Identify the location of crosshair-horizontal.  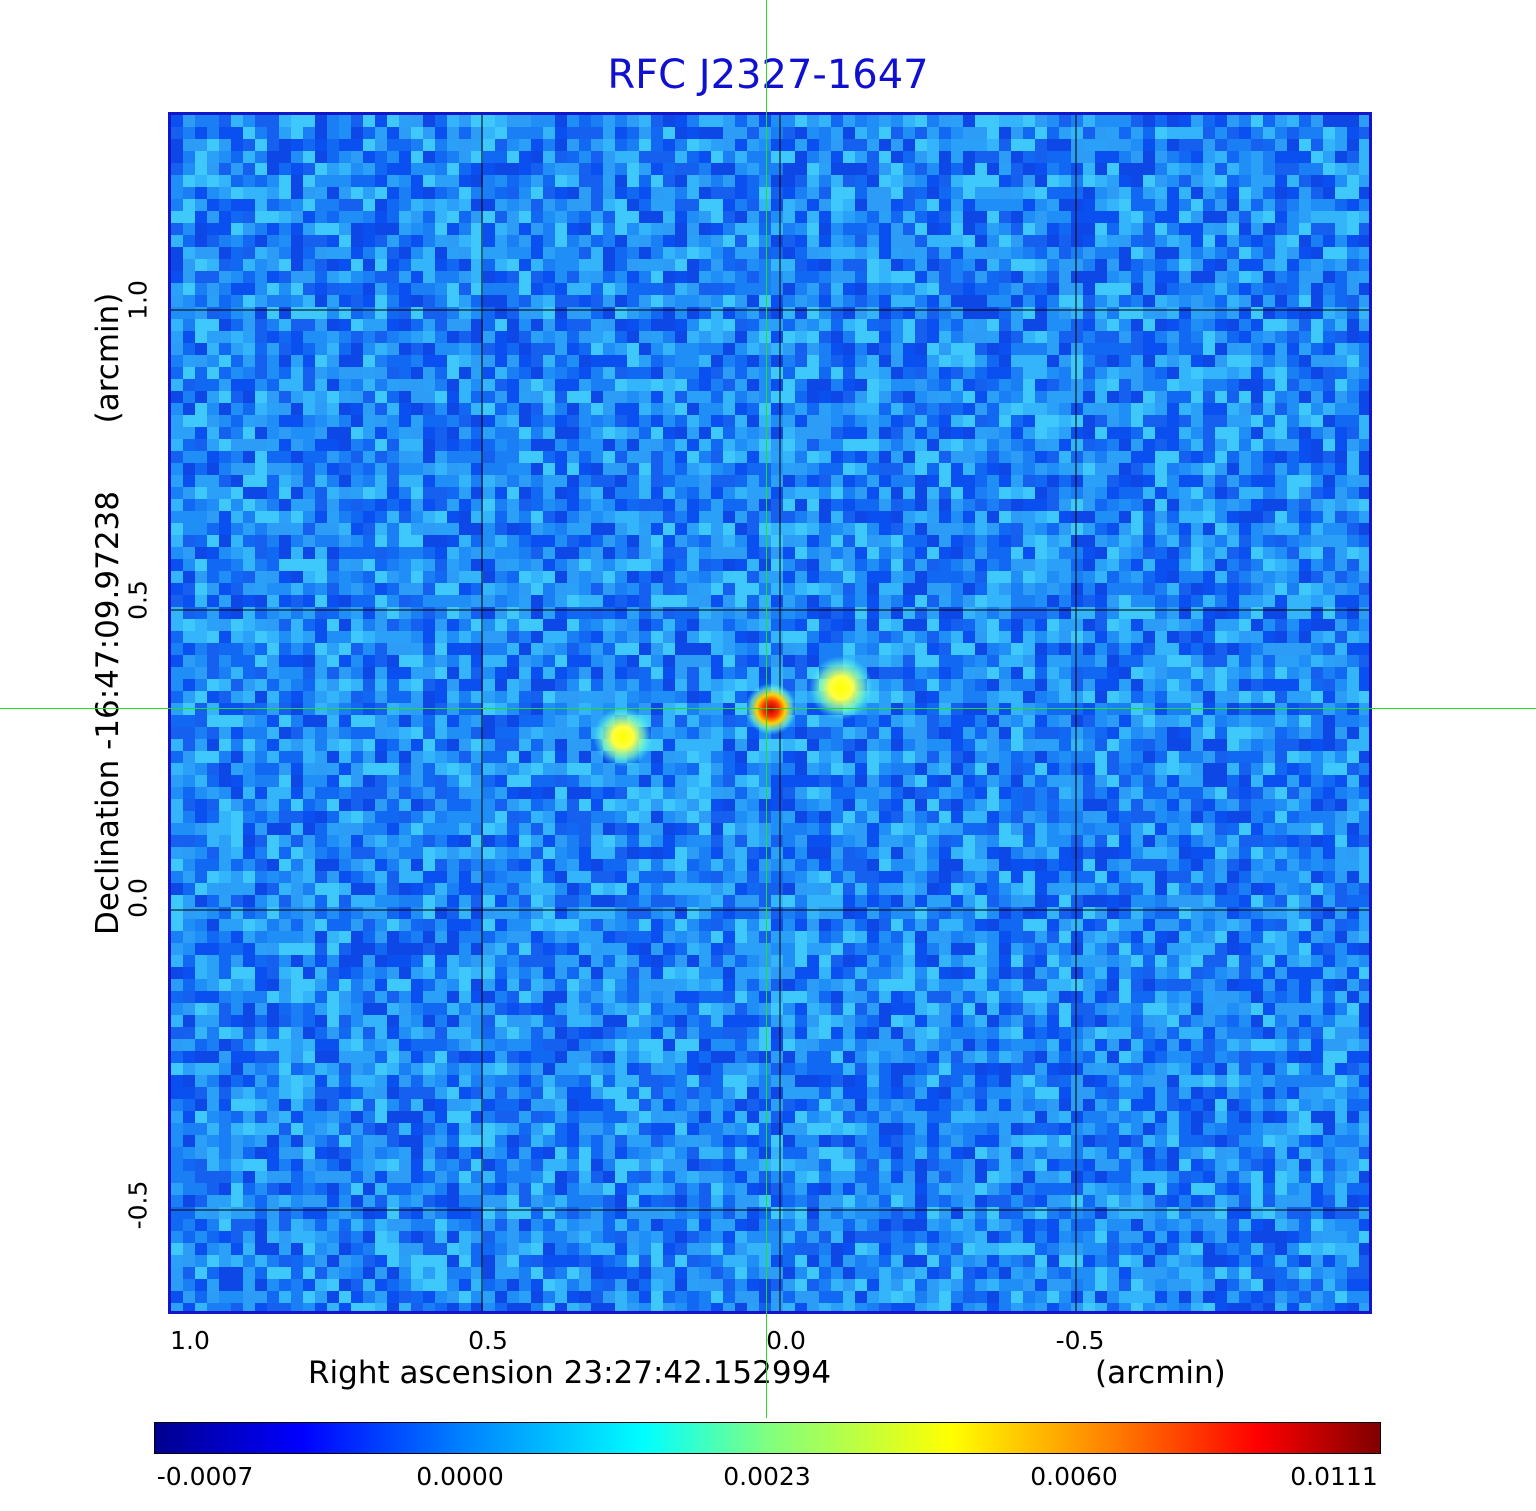
(768, 708).